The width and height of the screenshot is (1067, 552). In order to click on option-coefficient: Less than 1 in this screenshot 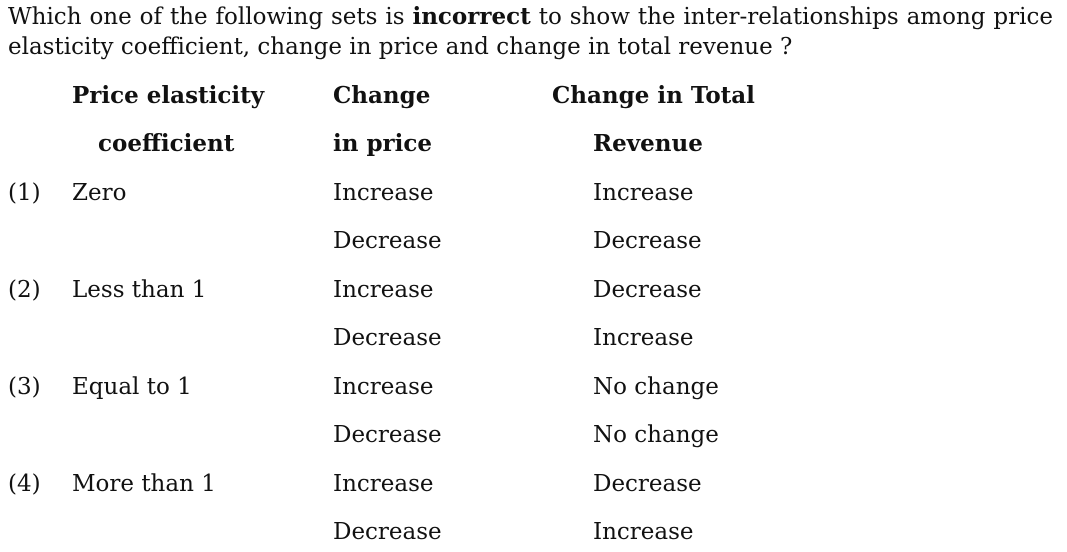, I will do `click(139, 290)`.